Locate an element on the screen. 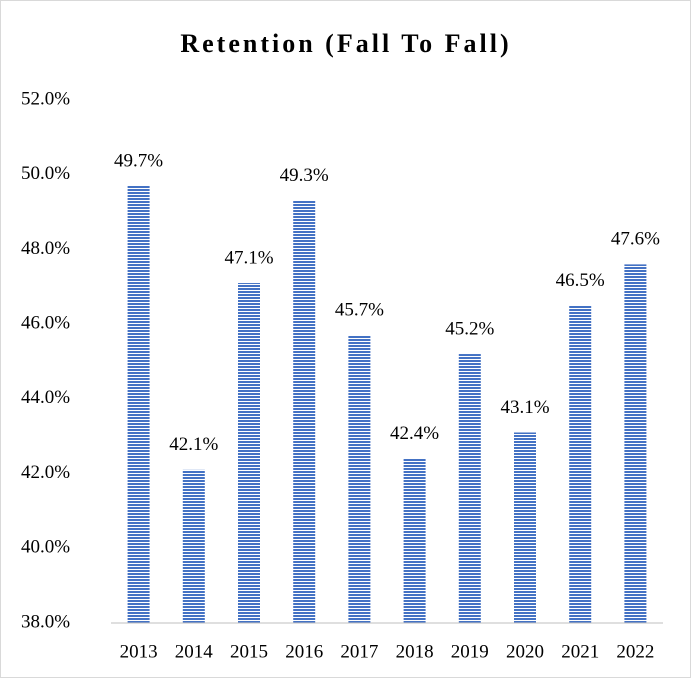  y-tick-label: 42.0% is located at coordinates (45, 472).